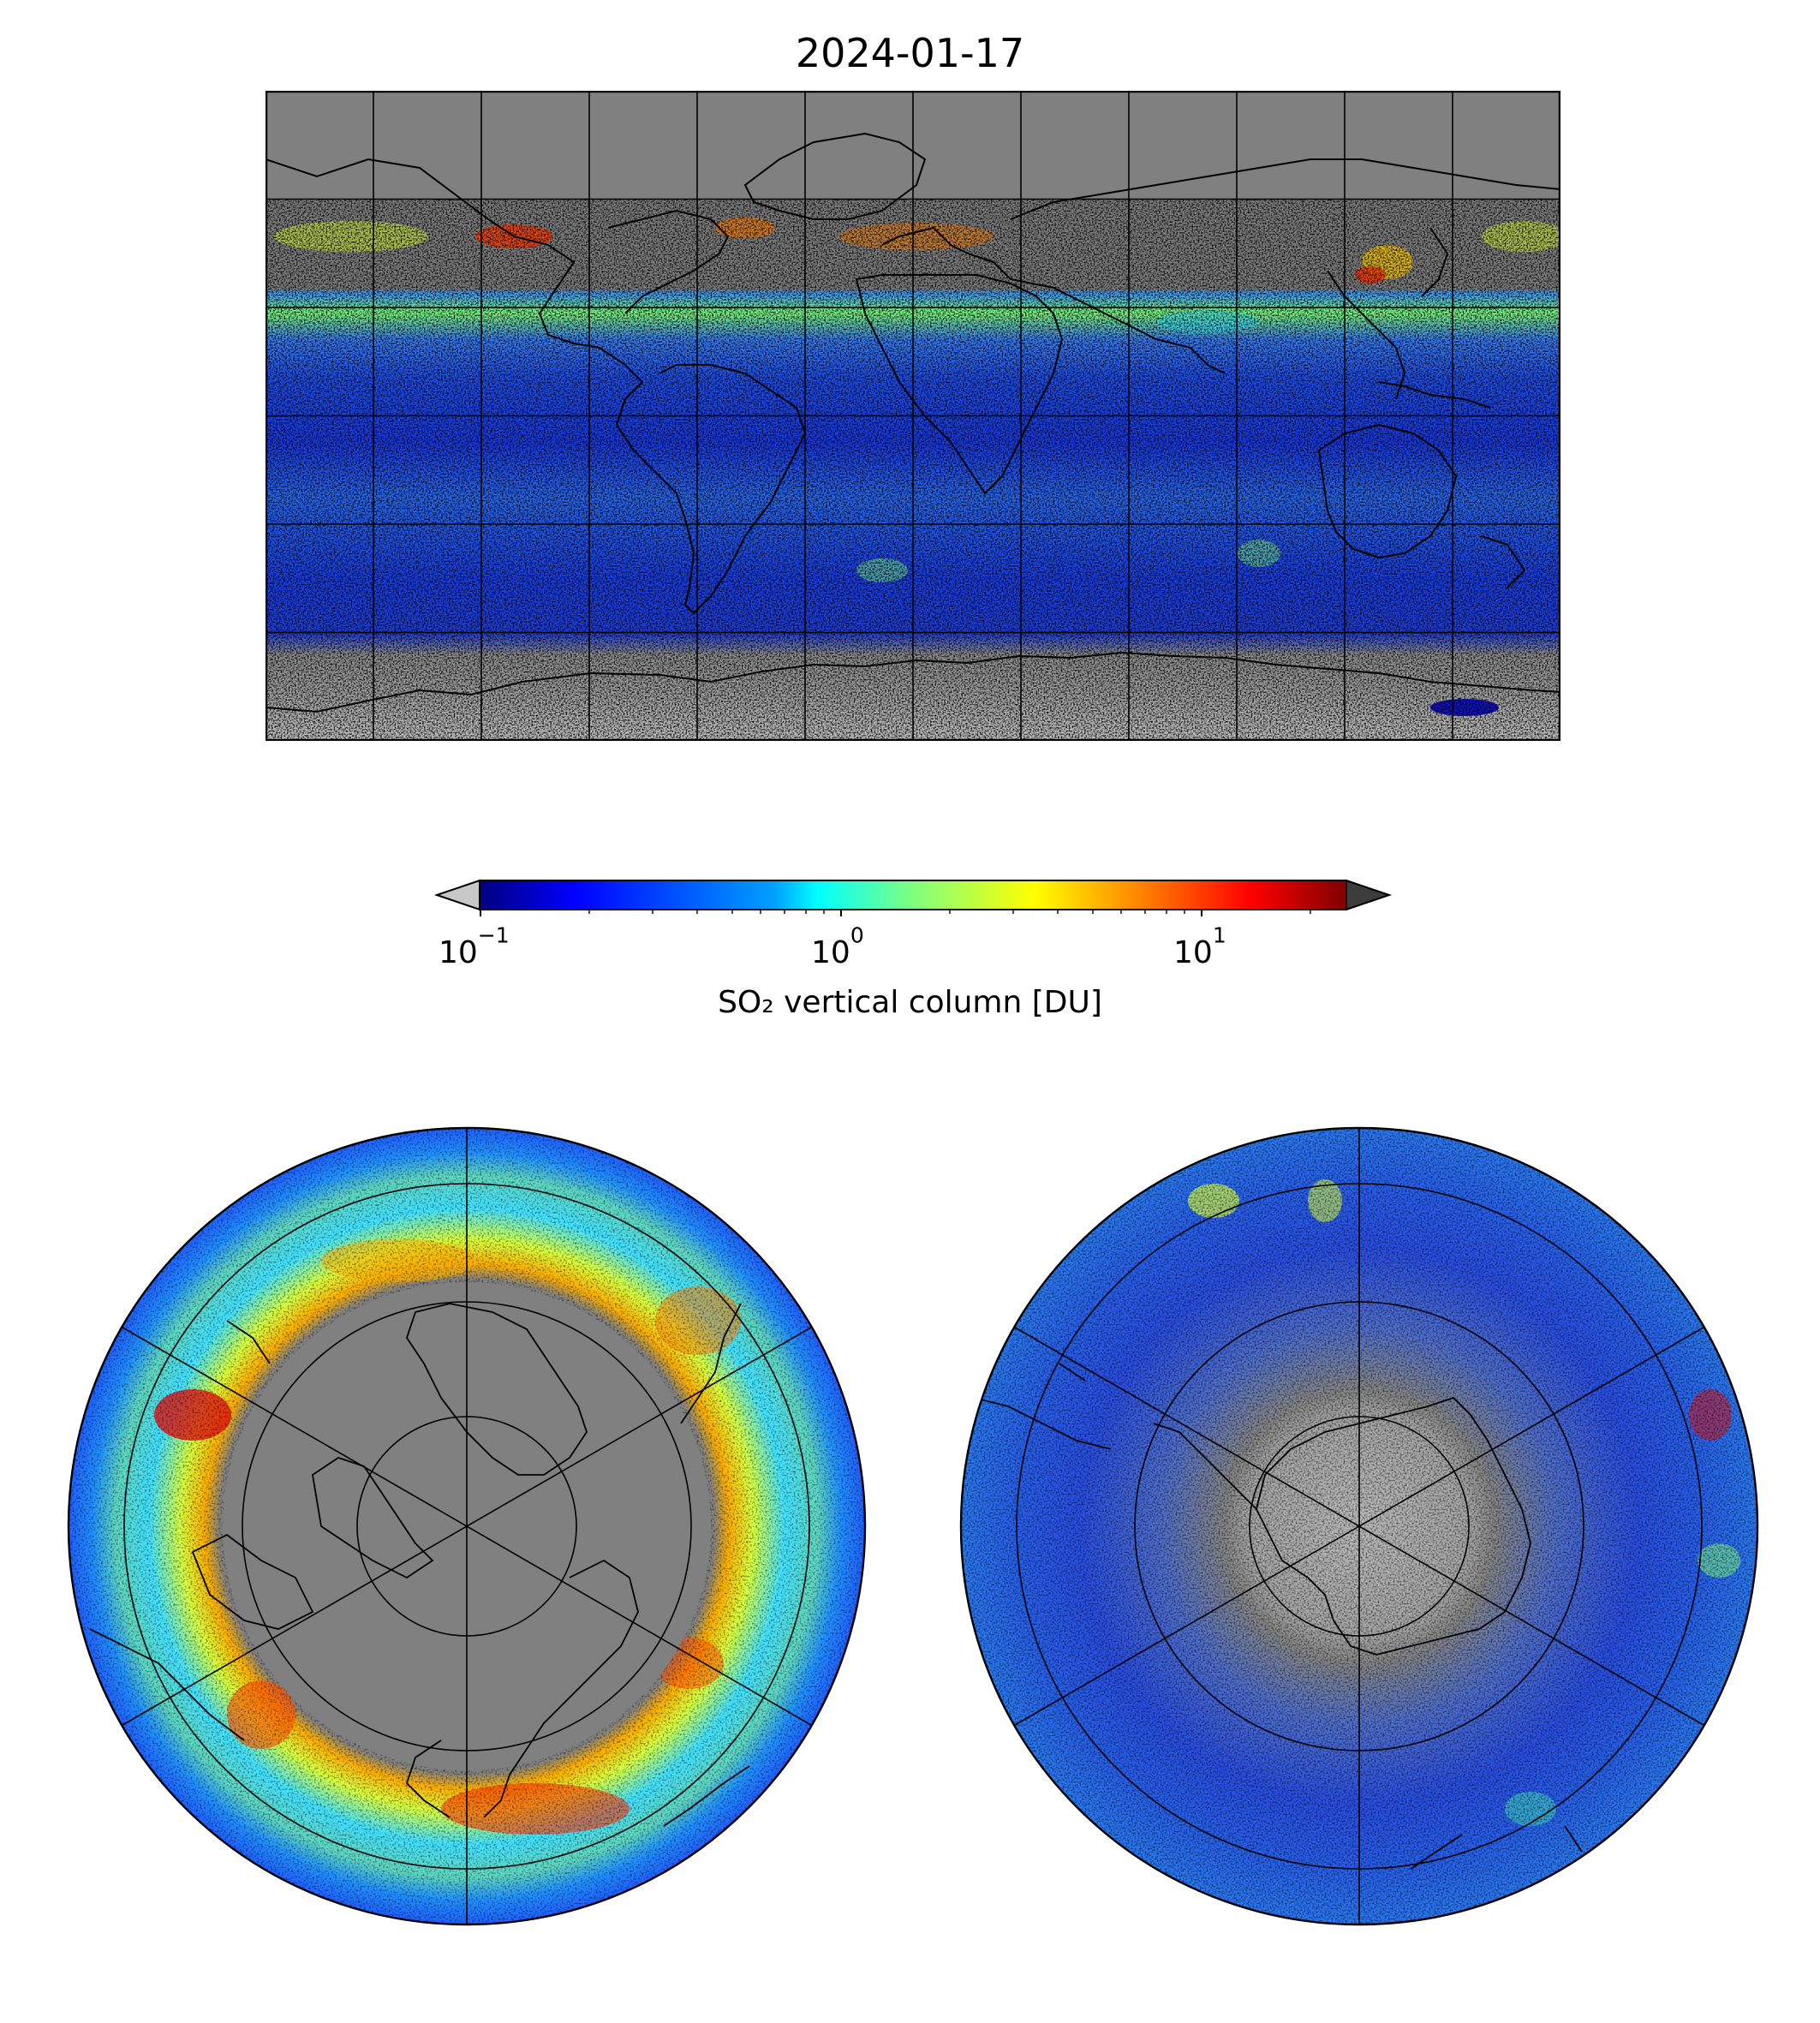  Describe the element at coordinates (1199, 946) in the screenshot. I see `colorbar-tick-label: 10¹` at that location.